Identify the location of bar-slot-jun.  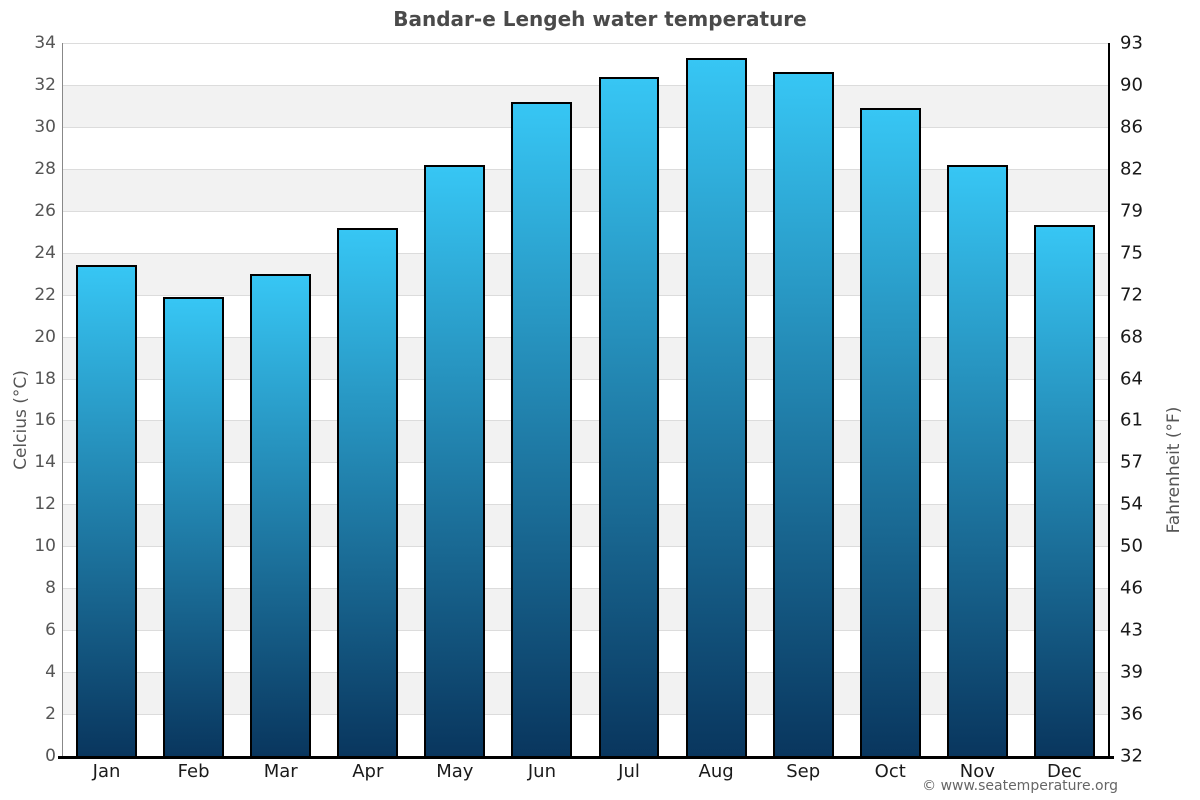
(541, 399).